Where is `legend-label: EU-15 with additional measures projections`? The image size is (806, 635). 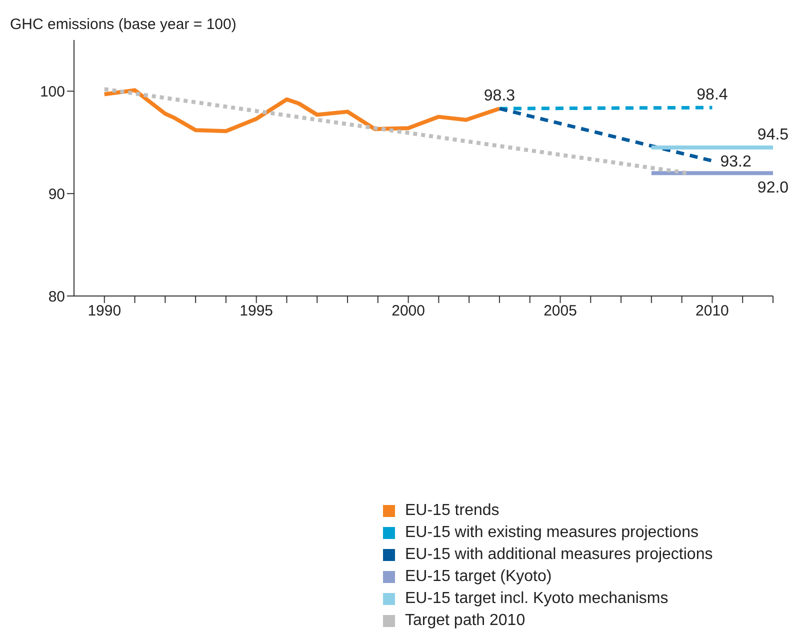
legend-label: EU-15 with additional measures projections is located at coordinates (559, 555).